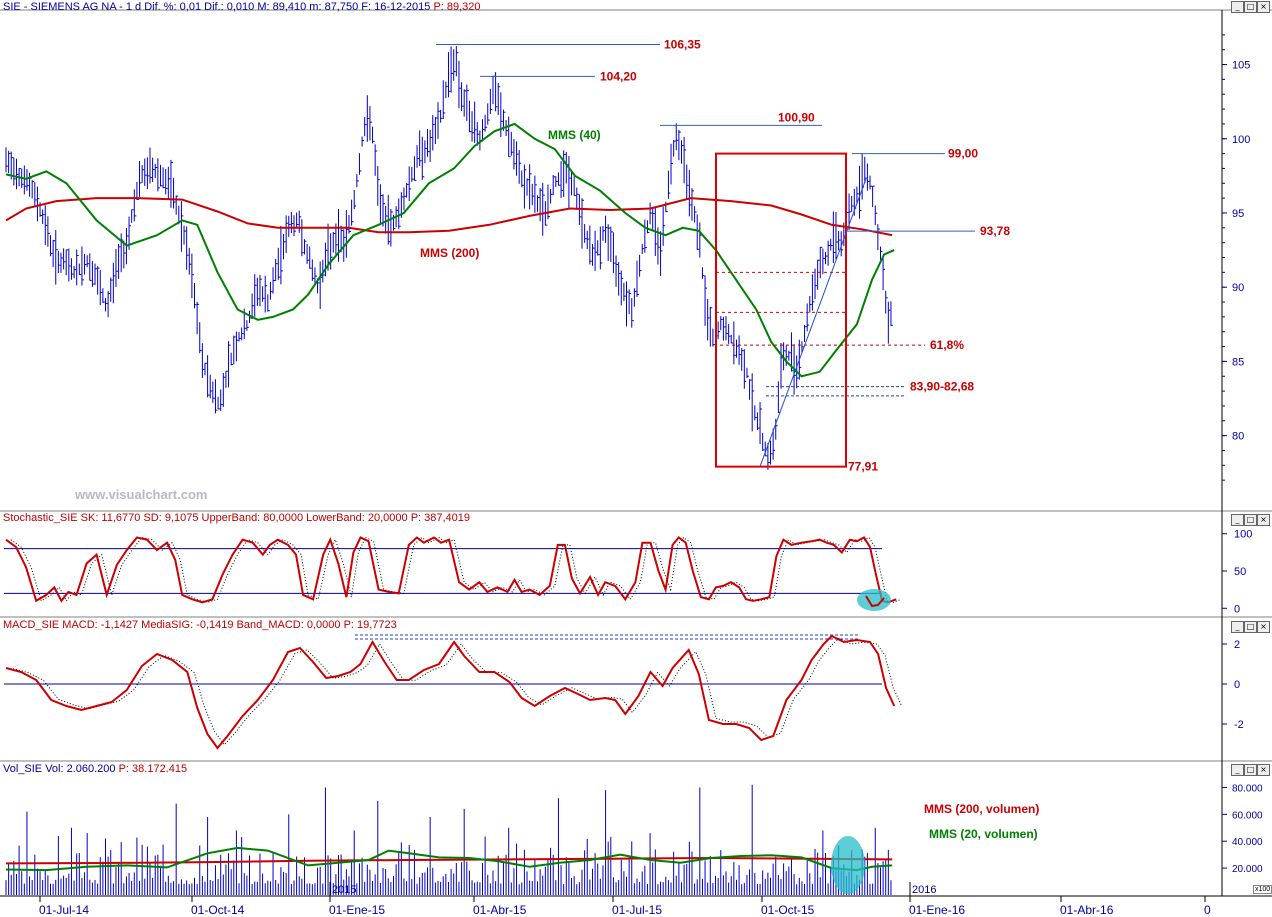 The width and height of the screenshot is (1272, 917). I want to click on time-tick-label: 01-Abr-16, so click(1087, 910).